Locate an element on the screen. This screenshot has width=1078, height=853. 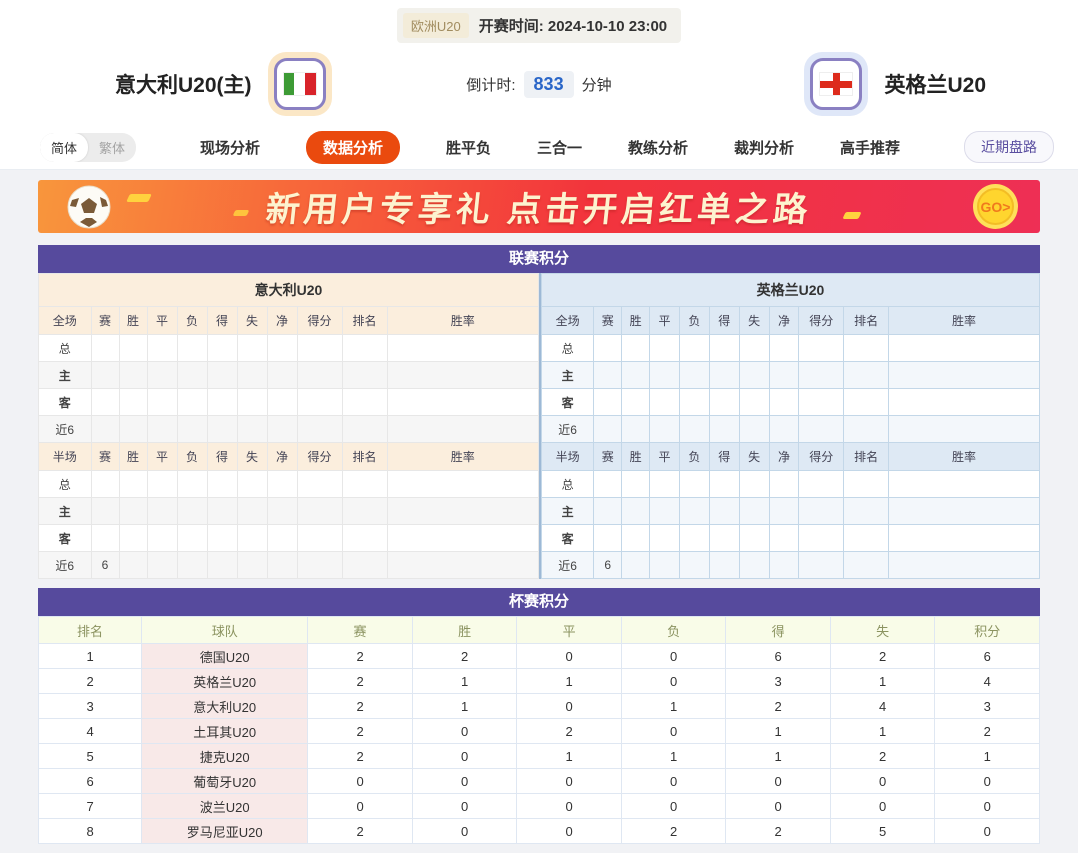
promo-banner-text: 新用户专享礼 点击开启红单之路 is located at coordinates (538, 210).